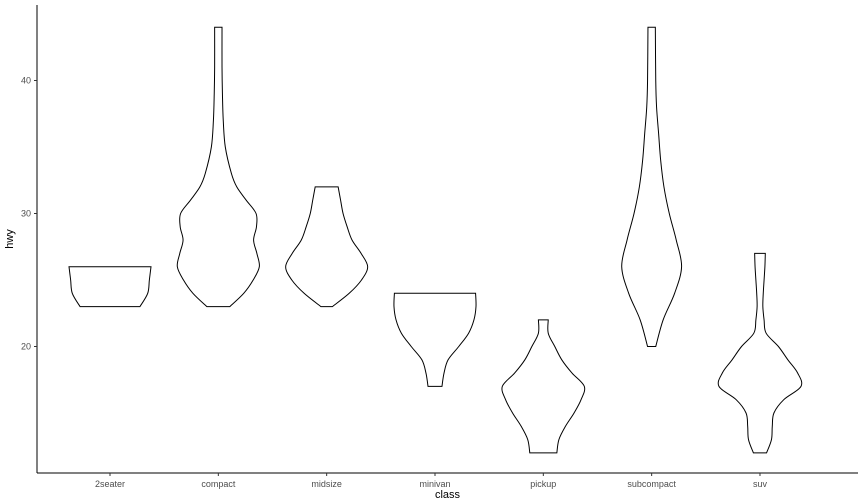  I want to click on y-tick-label: 40, so click(26, 81).